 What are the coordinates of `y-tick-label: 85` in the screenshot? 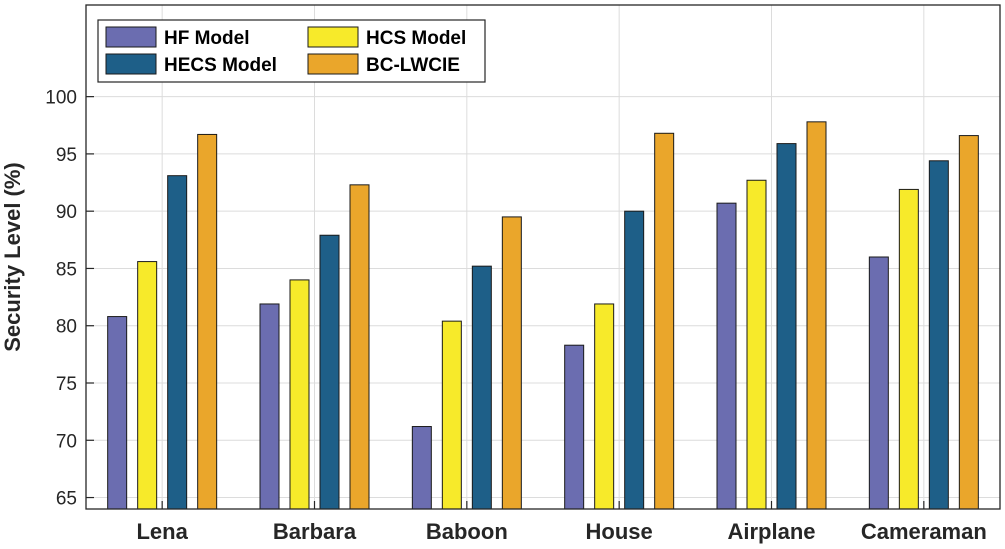 It's located at (66, 269).